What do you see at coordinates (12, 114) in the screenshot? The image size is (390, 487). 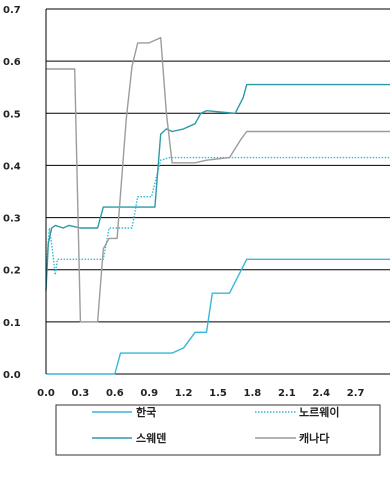 I see `y-tick-label: 0.5` at bounding box center [12, 114].